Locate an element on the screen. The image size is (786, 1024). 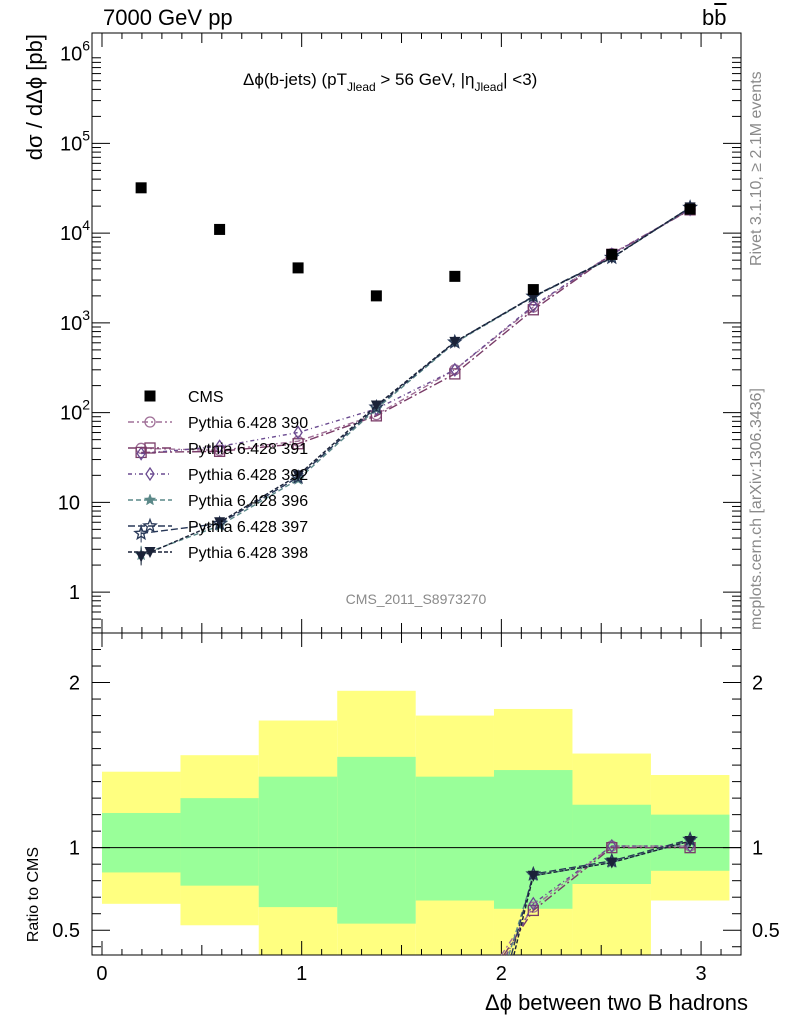
ratio-y-tick-label-right: 1 is located at coordinates (757, 849).